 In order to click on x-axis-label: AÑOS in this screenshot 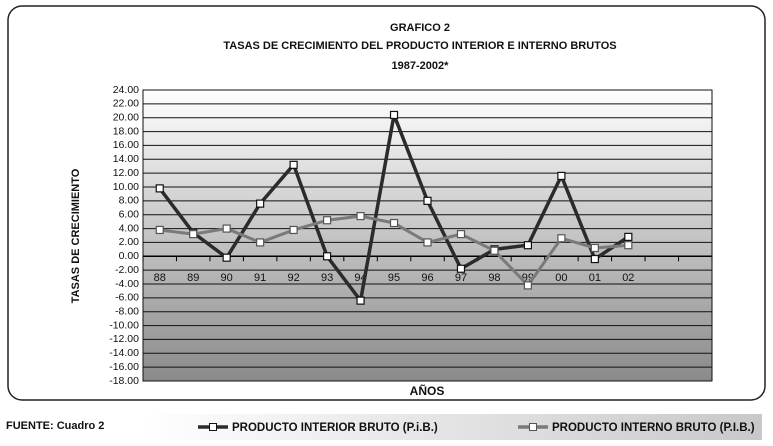, I will do `click(427, 390)`.